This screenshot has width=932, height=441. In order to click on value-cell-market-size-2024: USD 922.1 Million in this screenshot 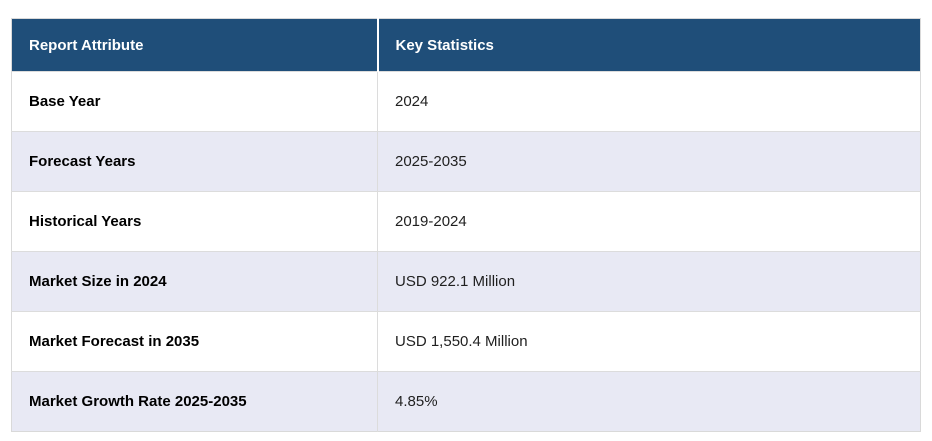, I will do `click(649, 281)`.